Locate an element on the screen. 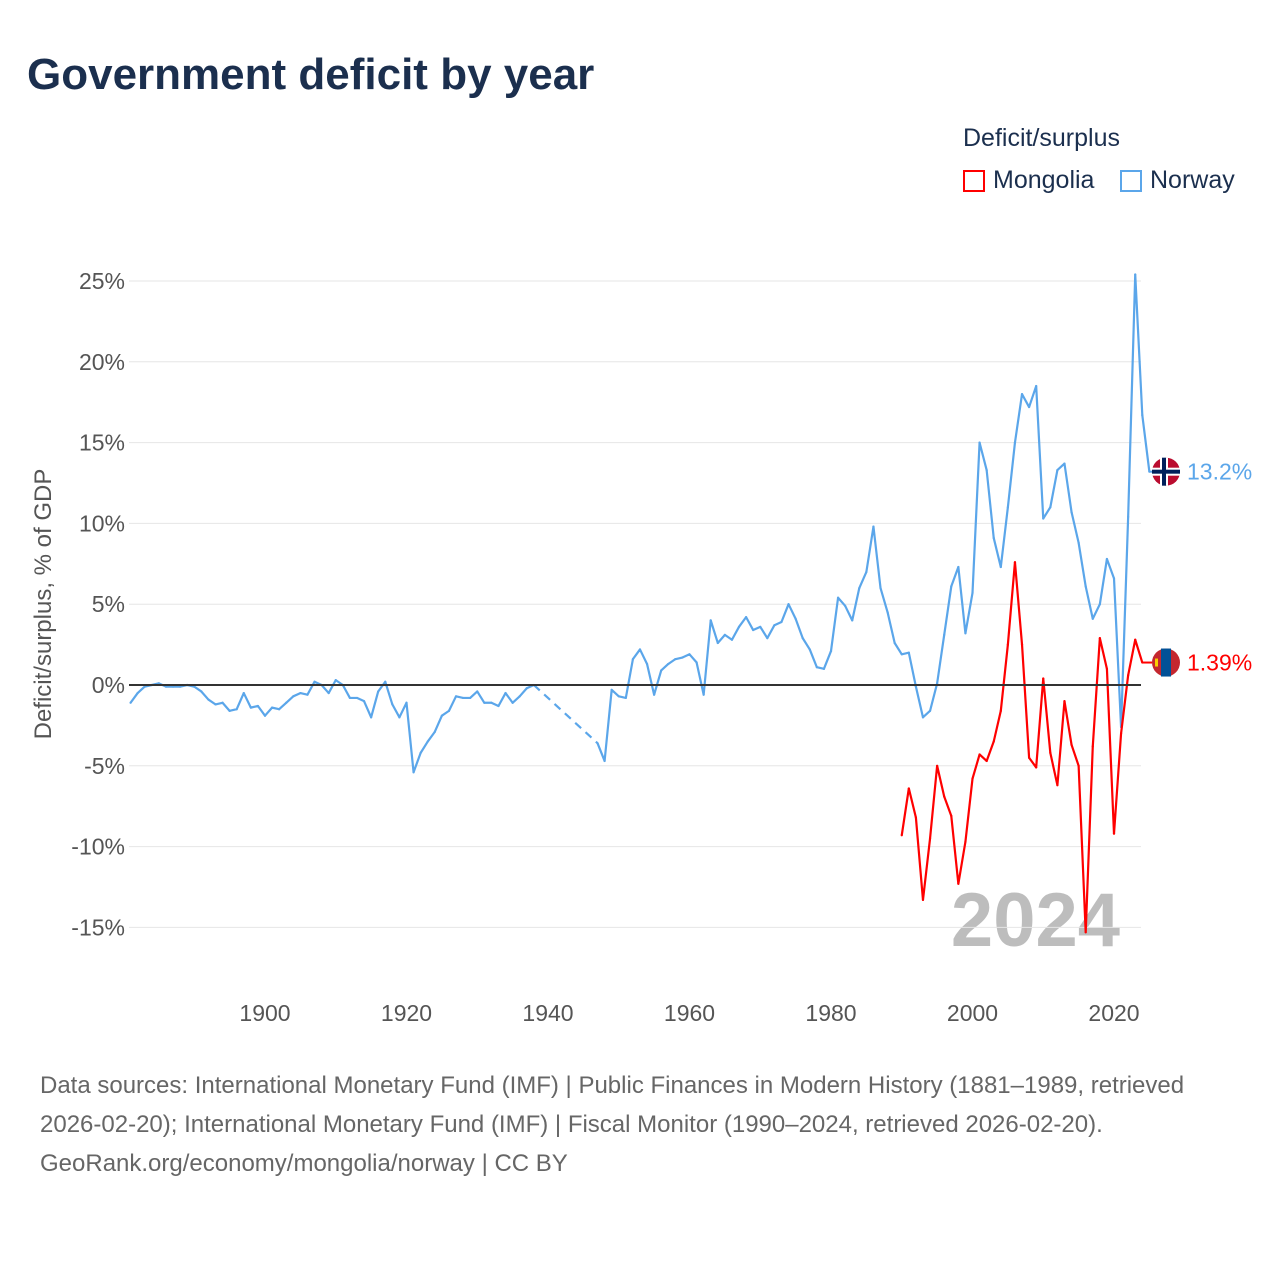 The width and height of the screenshot is (1280, 1280). y-tick-label: 15% is located at coordinates (102, 443).